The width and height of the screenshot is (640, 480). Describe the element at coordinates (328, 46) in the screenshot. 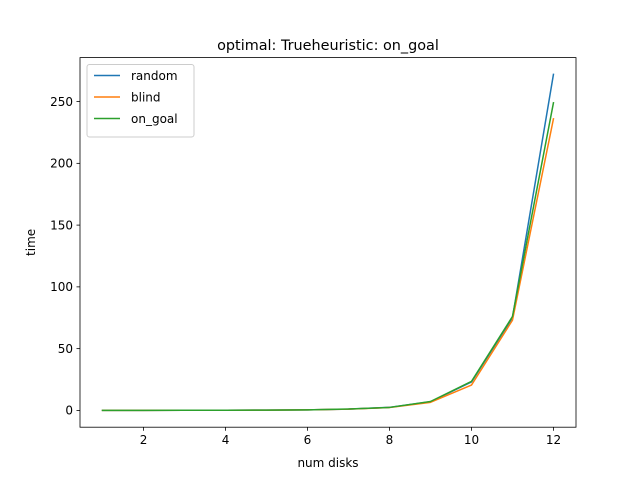

I see `chart-title: optimal: Trueheuristic: on_goal` at that location.